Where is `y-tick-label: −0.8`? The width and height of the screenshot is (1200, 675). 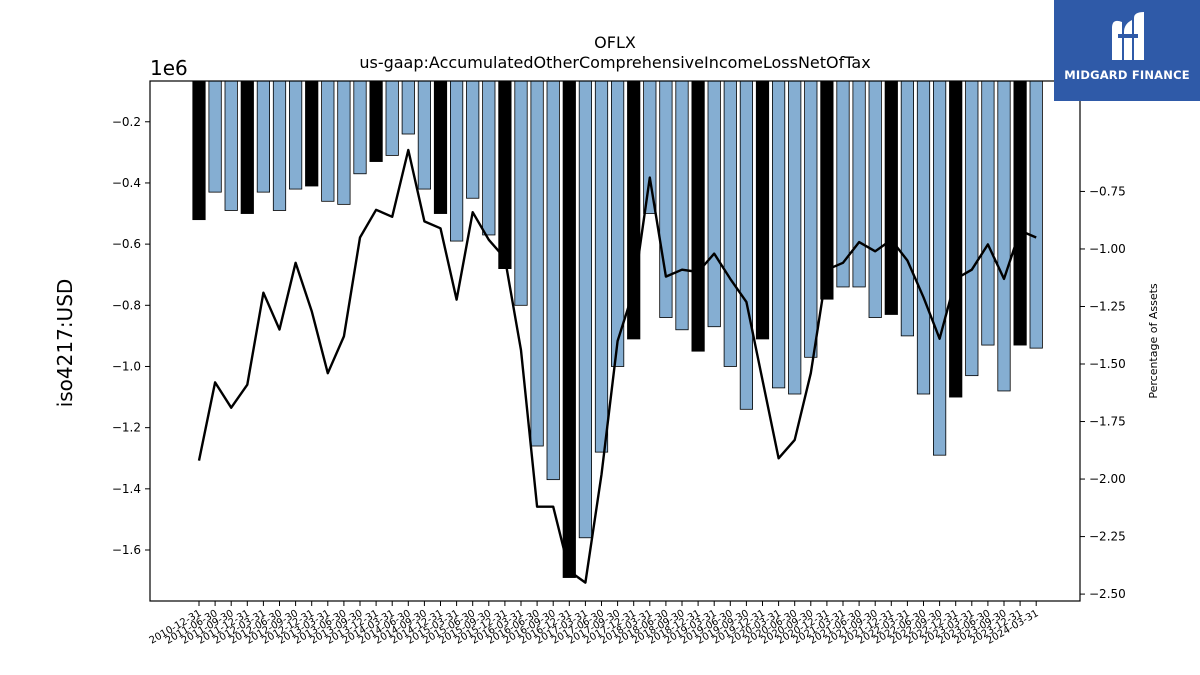 y-tick-label: −0.8 is located at coordinates (126, 305).